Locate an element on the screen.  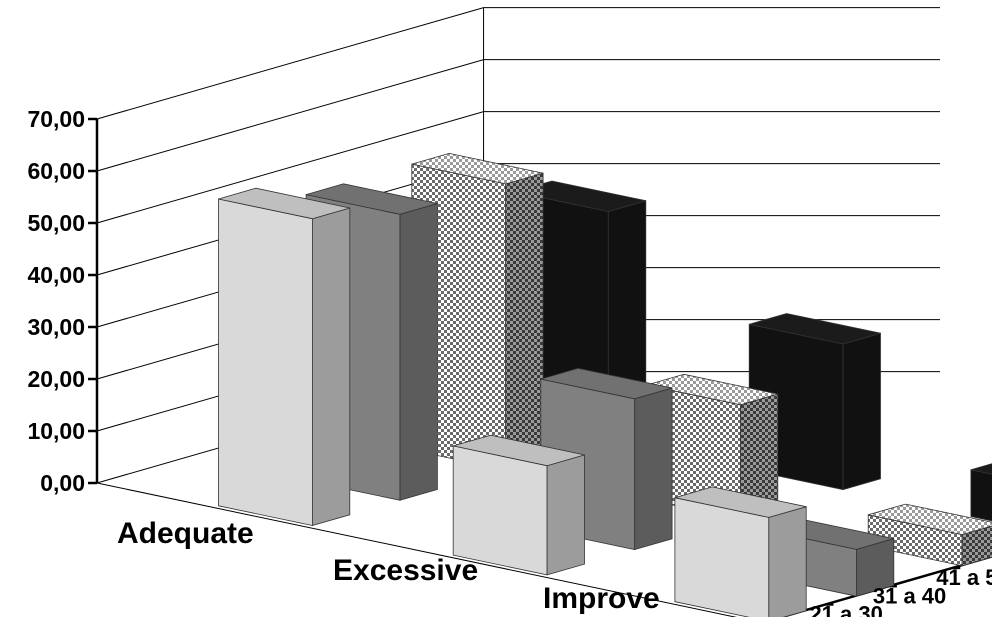
series-label-31-a-40: 31 a 40 is located at coordinates (909, 595).